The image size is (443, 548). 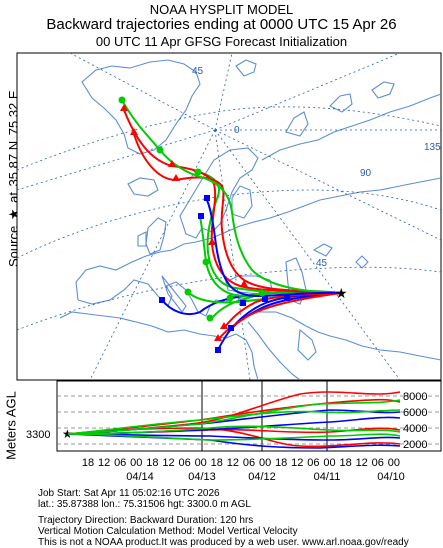 I want to click on y-tick-8000: 8000, so click(x=415, y=397).